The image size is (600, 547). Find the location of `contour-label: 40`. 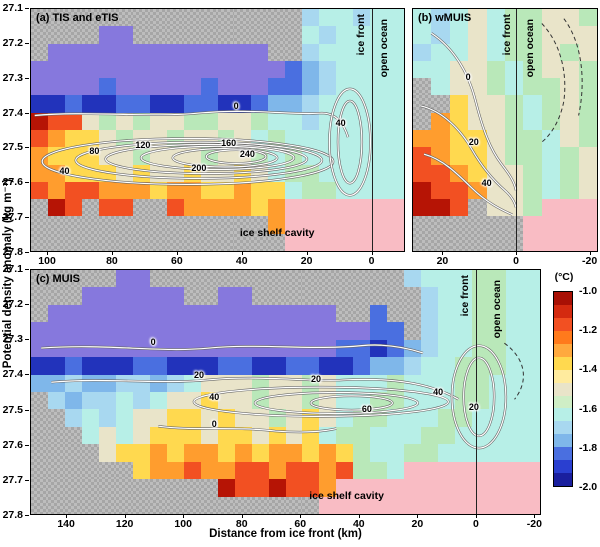

contour-label: 40 is located at coordinates (64, 171).